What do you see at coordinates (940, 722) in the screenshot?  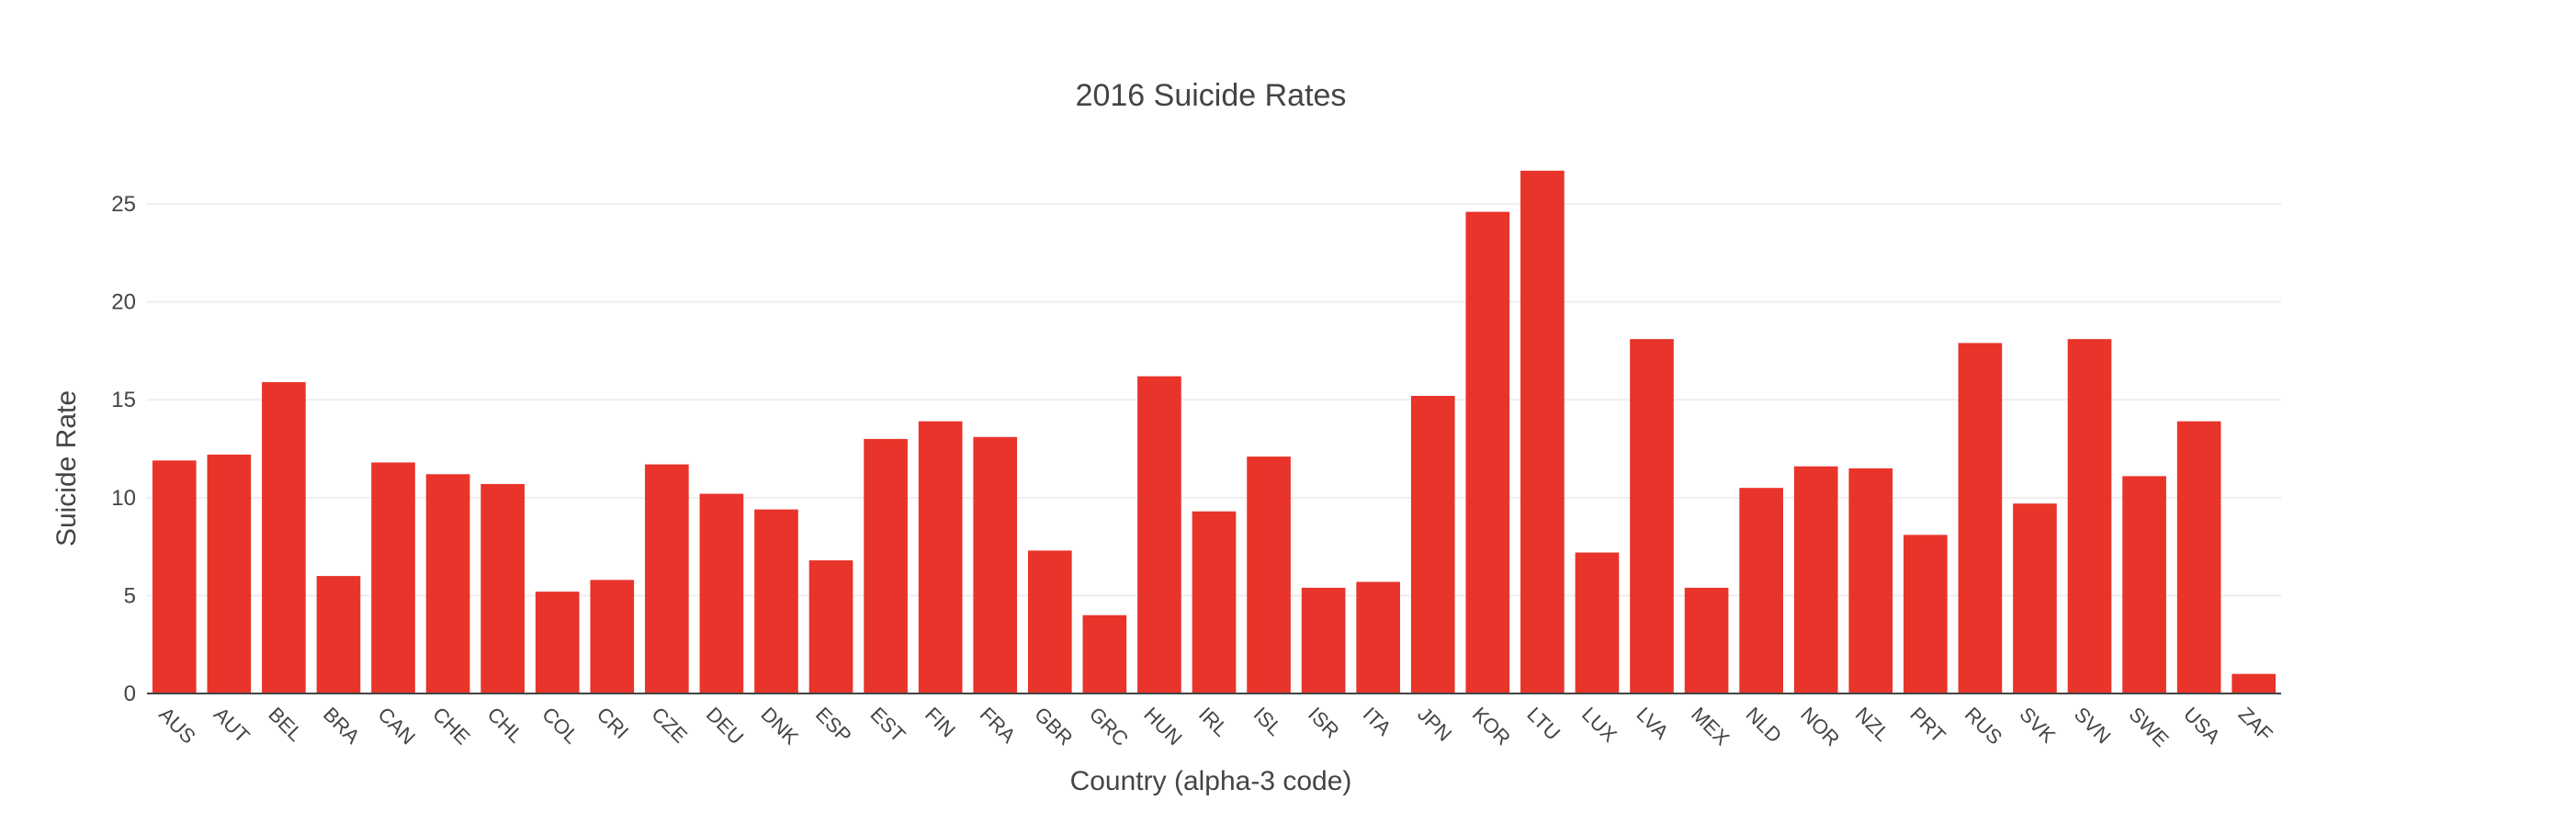 I see `x-tick-label: FIN` at bounding box center [940, 722].